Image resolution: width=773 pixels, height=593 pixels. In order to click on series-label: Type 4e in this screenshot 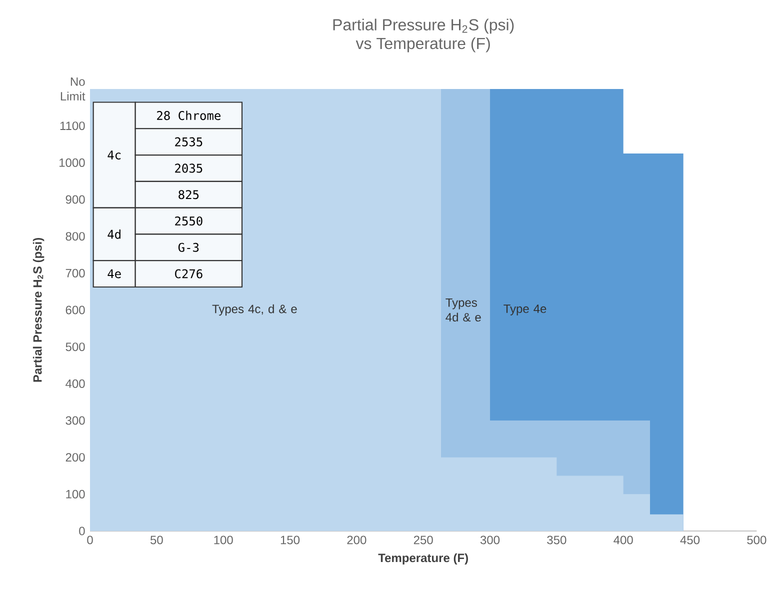, I will do `click(525, 310)`.